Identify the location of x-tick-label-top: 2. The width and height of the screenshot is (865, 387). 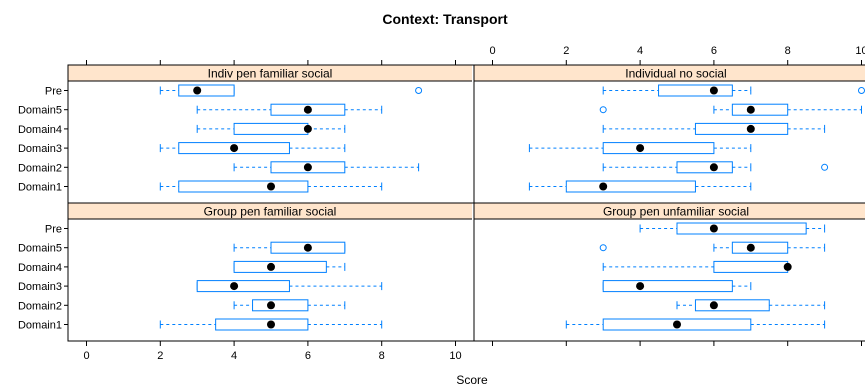
(566, 51).